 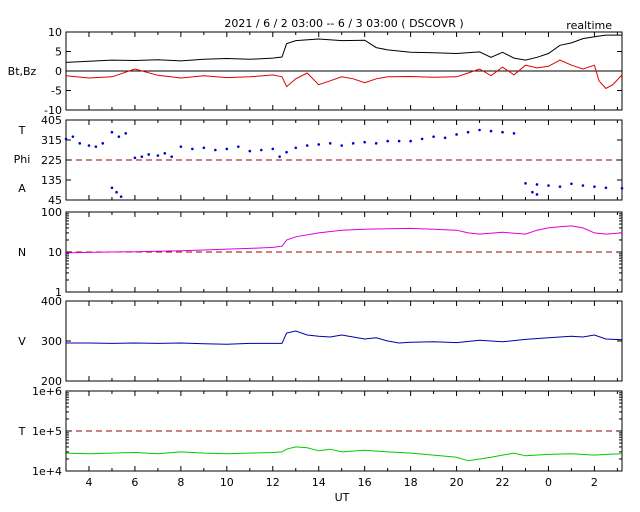 I want to click on x-tick-label: 0, so click(x=548, y=482).